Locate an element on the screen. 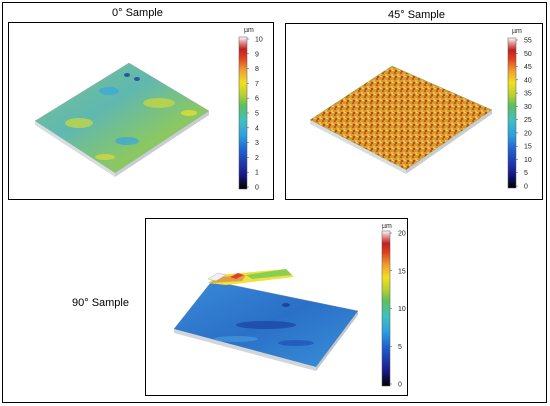 This screenshot has height=406, width=550. colorbar-tick-label: 6 is located at coordinates (257, 99).